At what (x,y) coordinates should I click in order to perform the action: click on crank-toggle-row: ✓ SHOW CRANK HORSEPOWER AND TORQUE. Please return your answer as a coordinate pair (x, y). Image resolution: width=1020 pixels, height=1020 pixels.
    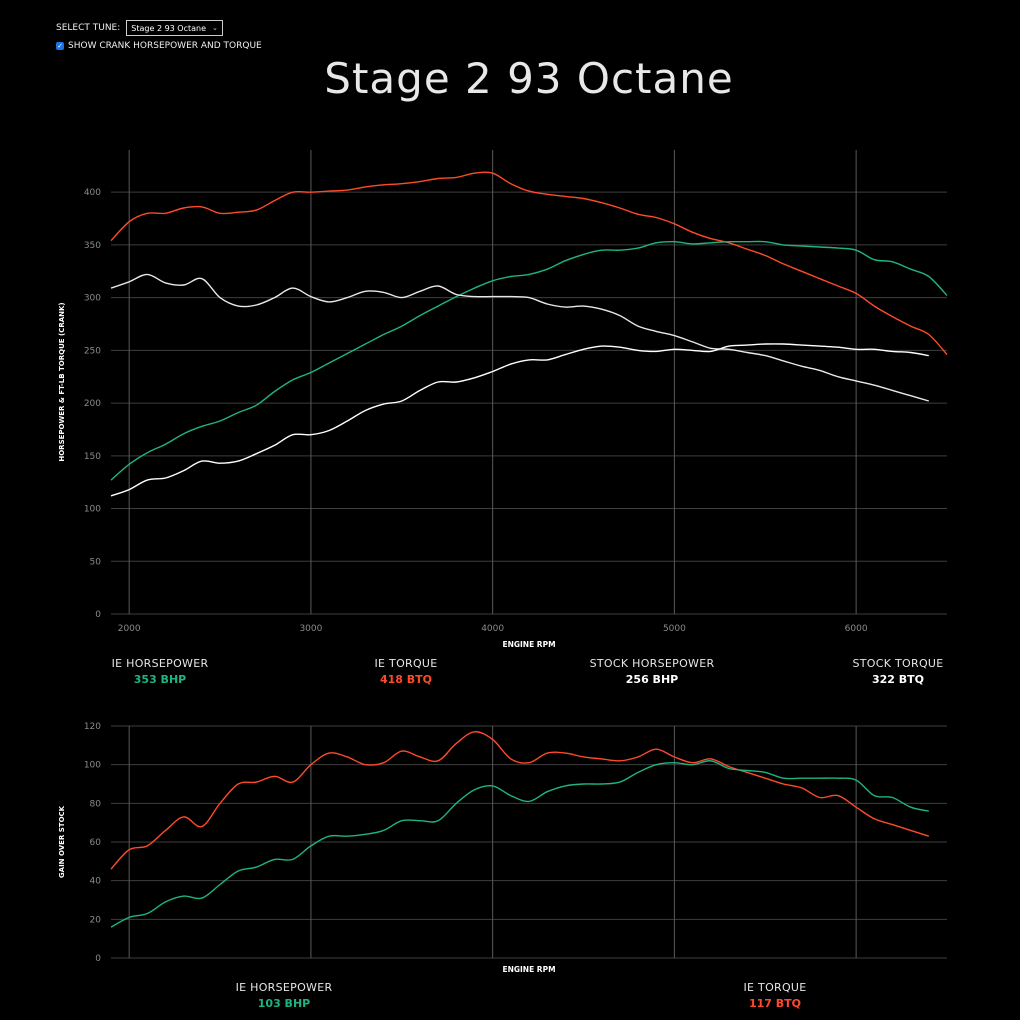
    Looking at the image, I should click on (159, 46).